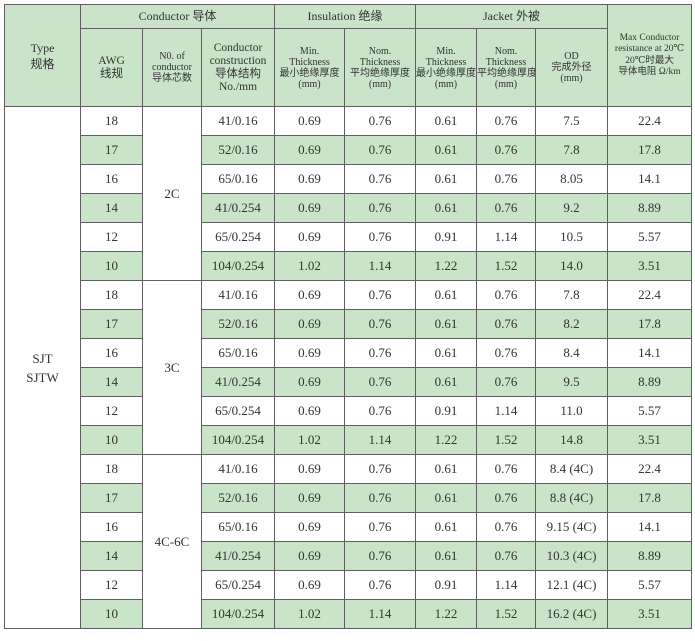 This screenshot has height=641, width=695. I want to click on awg-cell: 14, so click(111, 382).